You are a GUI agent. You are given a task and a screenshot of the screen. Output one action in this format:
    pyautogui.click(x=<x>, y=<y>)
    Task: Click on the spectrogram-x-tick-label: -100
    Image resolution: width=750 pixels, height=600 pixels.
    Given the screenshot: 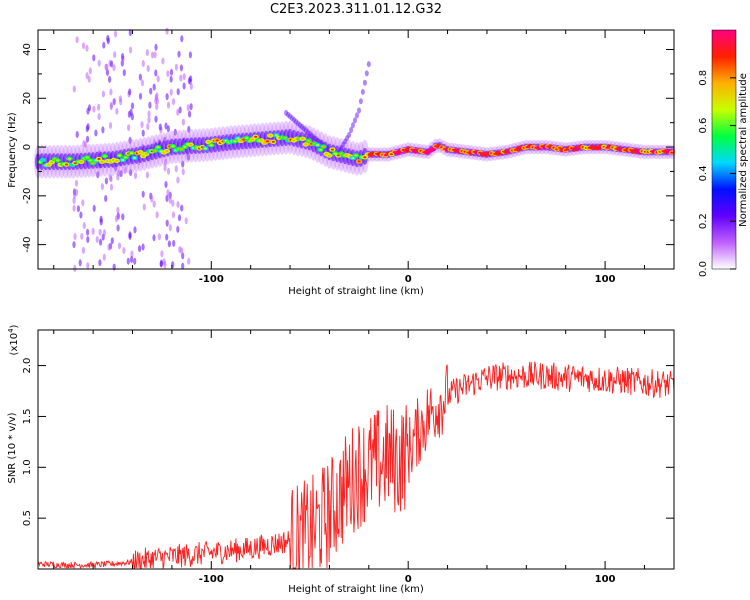 What is the action you would take?
    pyautogui.click(x=211, y=279)
    